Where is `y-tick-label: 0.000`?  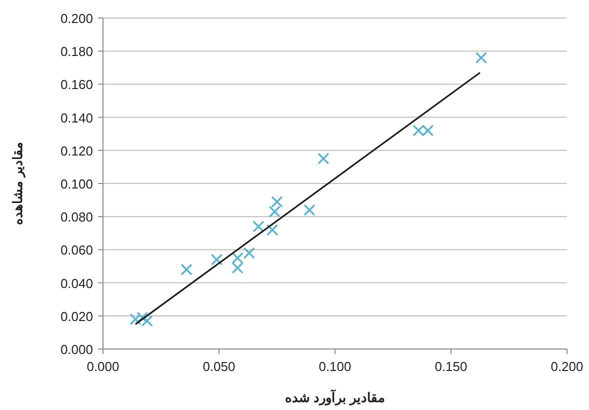
y-tick-label: 0.000 is located at coordinates (76, 349).